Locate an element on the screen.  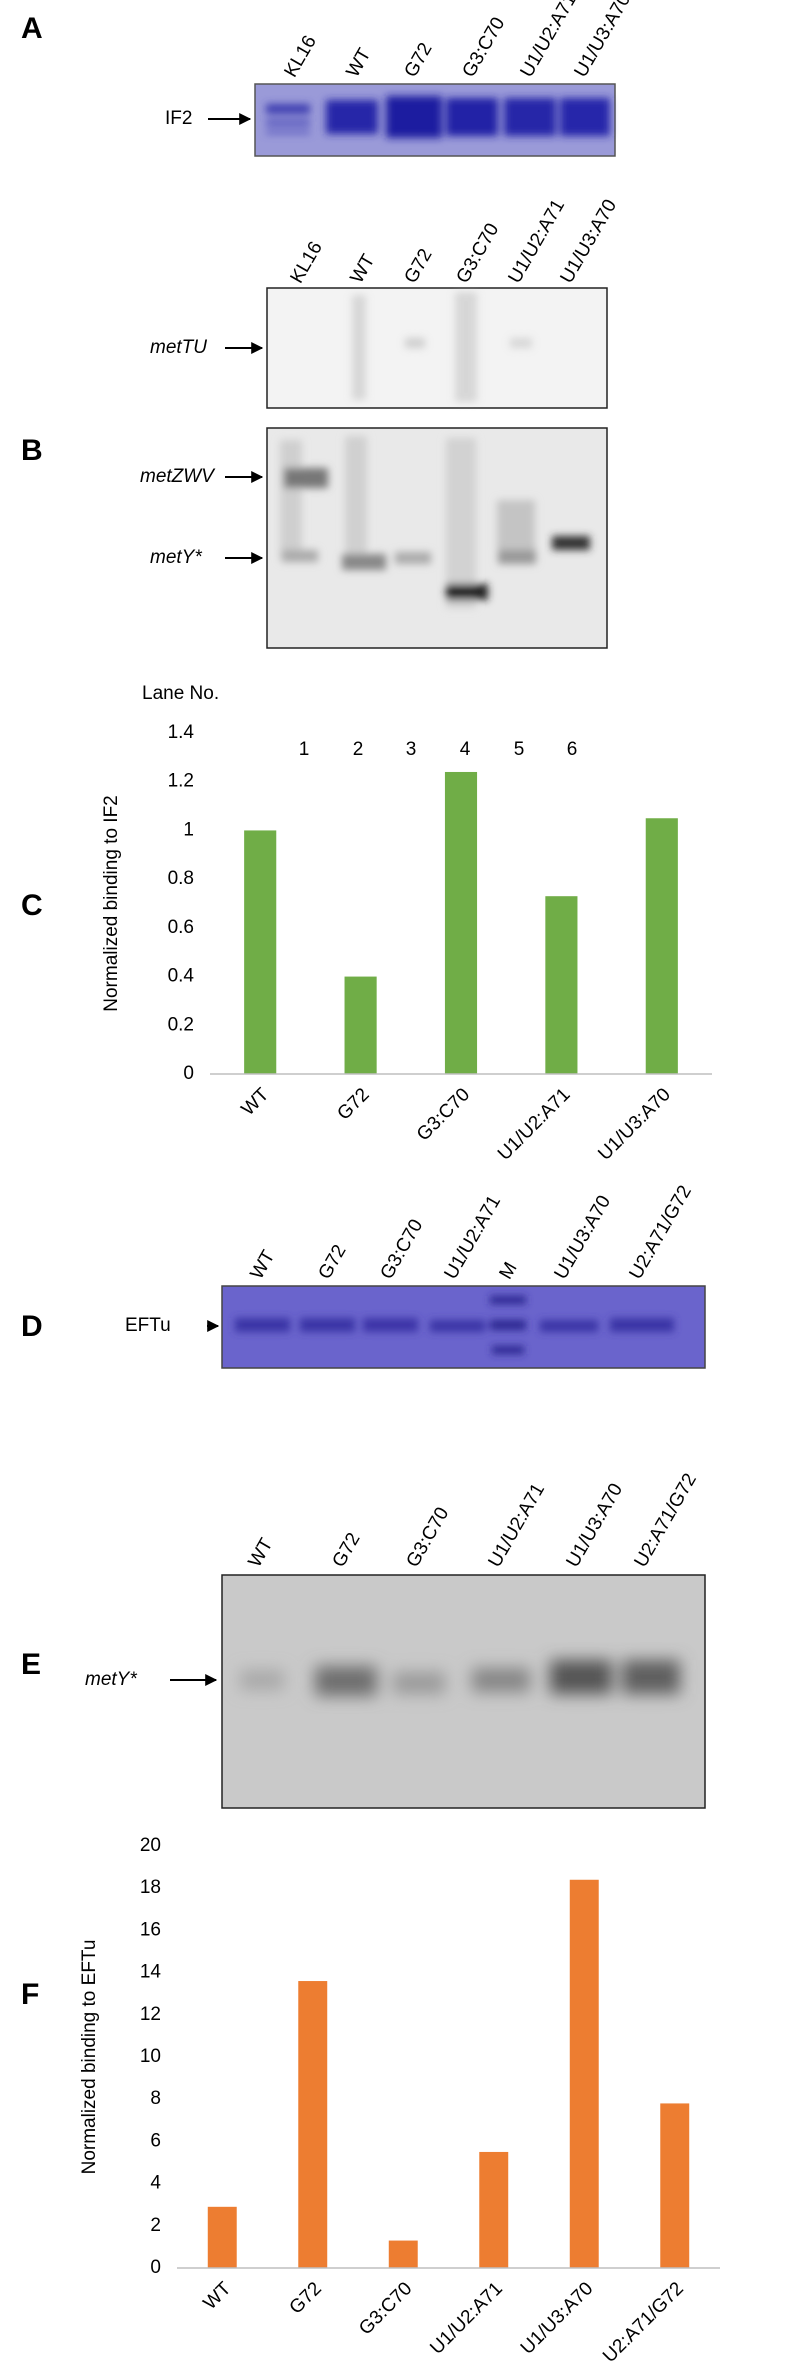
gel-d is located at coordinates (456, 1327).